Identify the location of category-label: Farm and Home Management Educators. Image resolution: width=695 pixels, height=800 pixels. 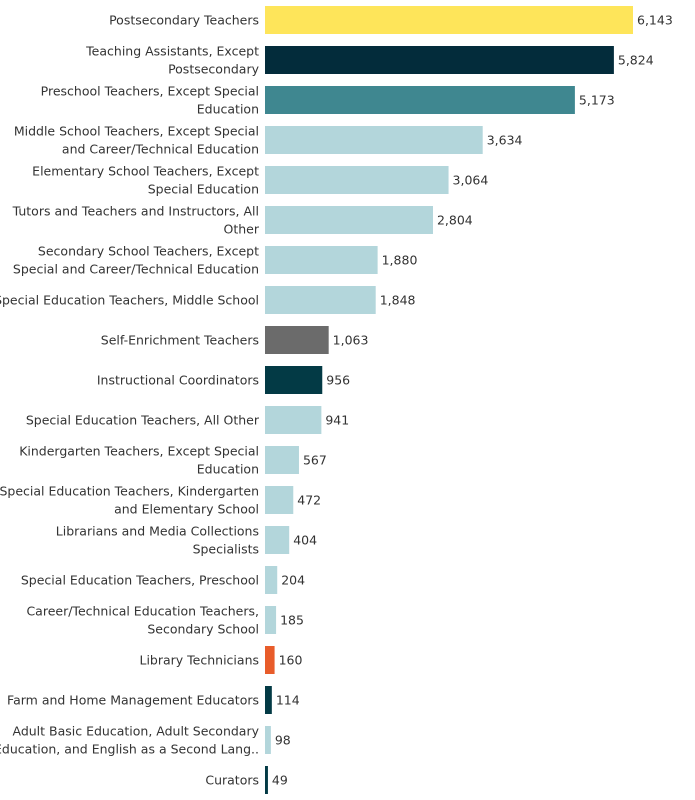
(133, 700).